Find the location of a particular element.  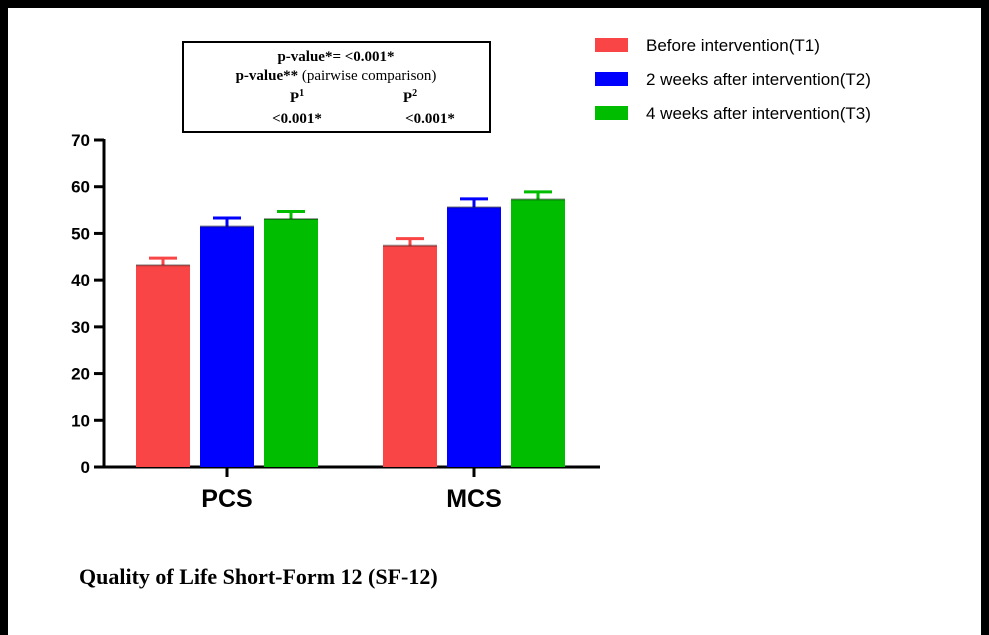

p1-superscript: 1 is located at coordinates (301, 93).